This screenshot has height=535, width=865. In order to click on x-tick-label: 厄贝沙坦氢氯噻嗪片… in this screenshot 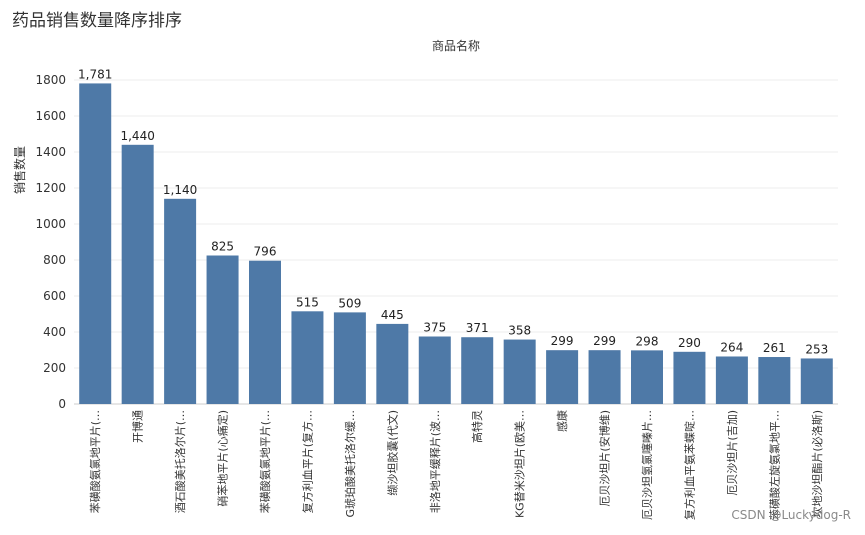, I will do `click(647, 465)`.